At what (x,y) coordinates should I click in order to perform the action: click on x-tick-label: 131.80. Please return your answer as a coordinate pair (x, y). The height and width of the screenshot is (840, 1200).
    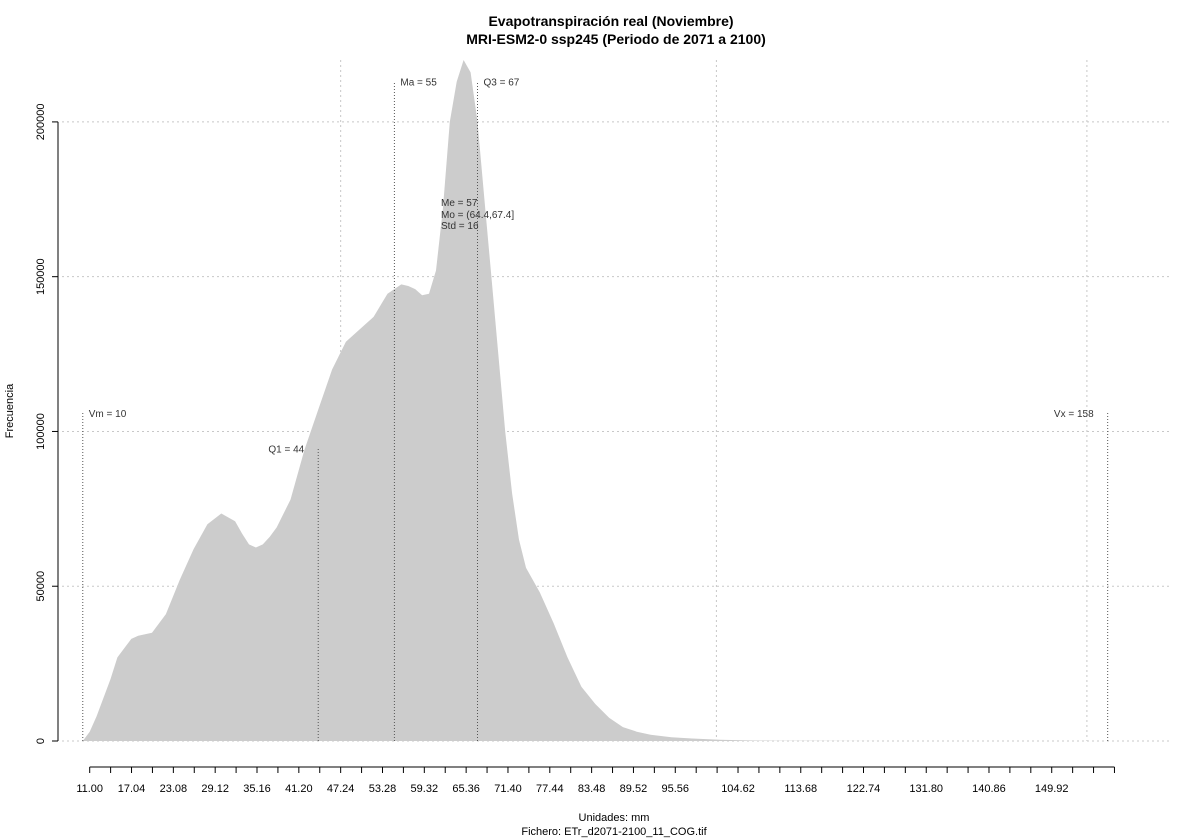
    Looking at the image, I should click on (926, 789).